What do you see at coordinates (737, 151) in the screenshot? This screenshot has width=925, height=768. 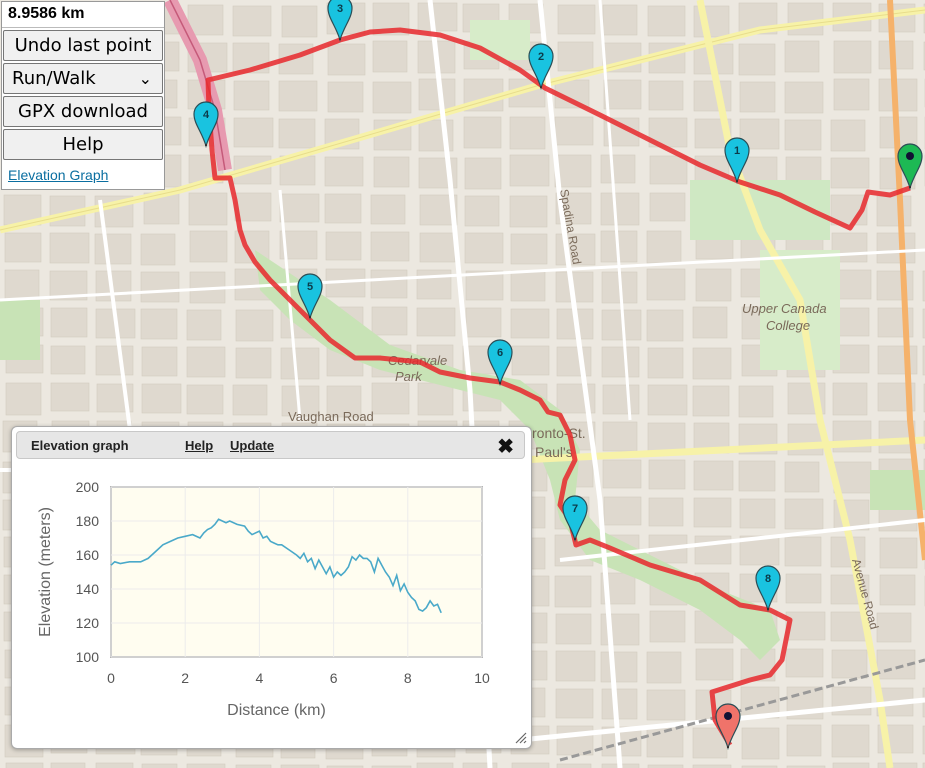 I see `svg-text: 1` at bounding box center [737, 151].